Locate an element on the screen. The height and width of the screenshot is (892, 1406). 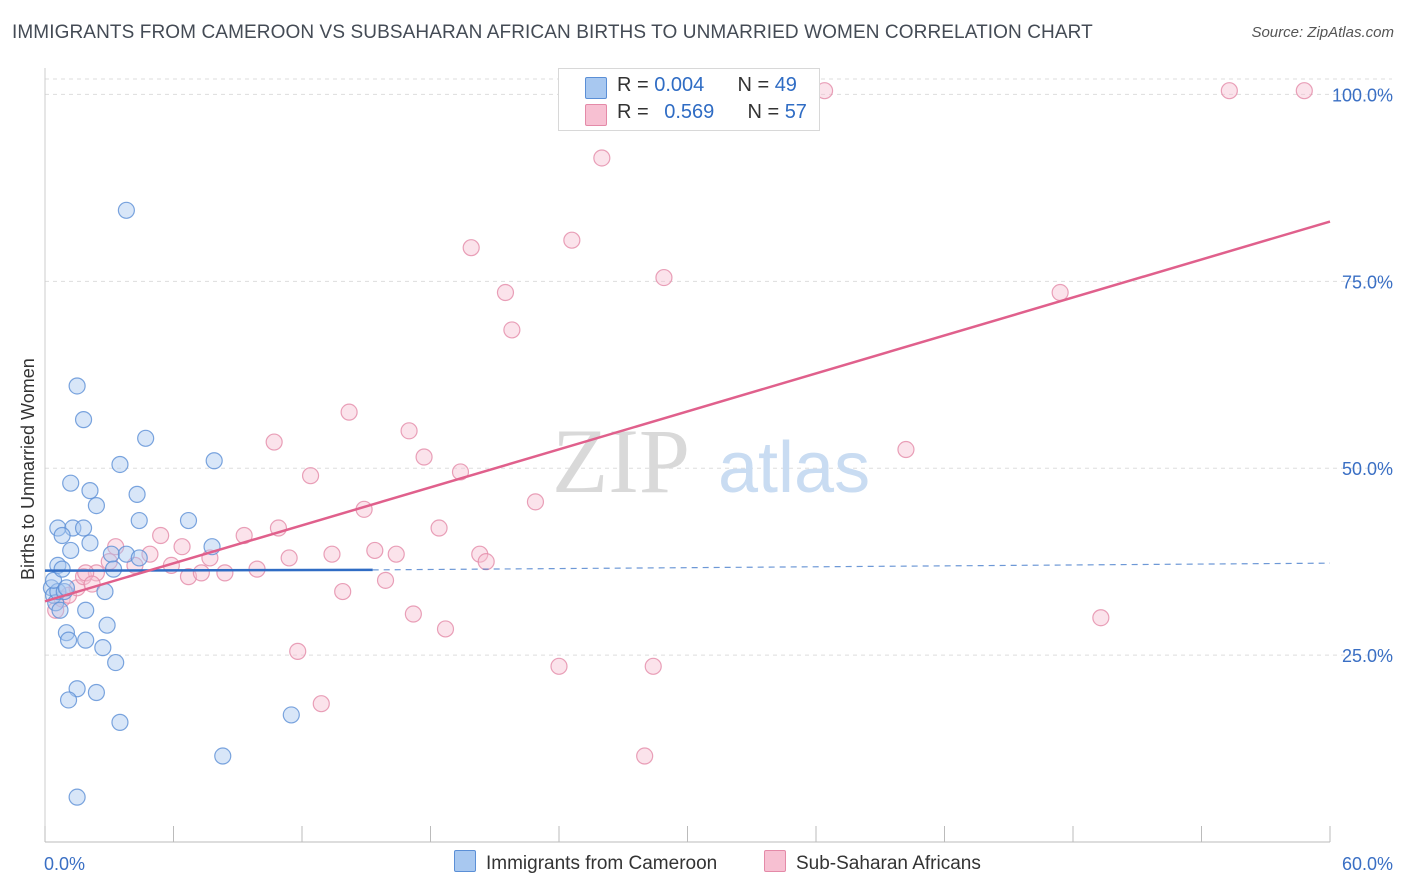
x-tick-label: 60.0% is located at coordinates (1367, 864).